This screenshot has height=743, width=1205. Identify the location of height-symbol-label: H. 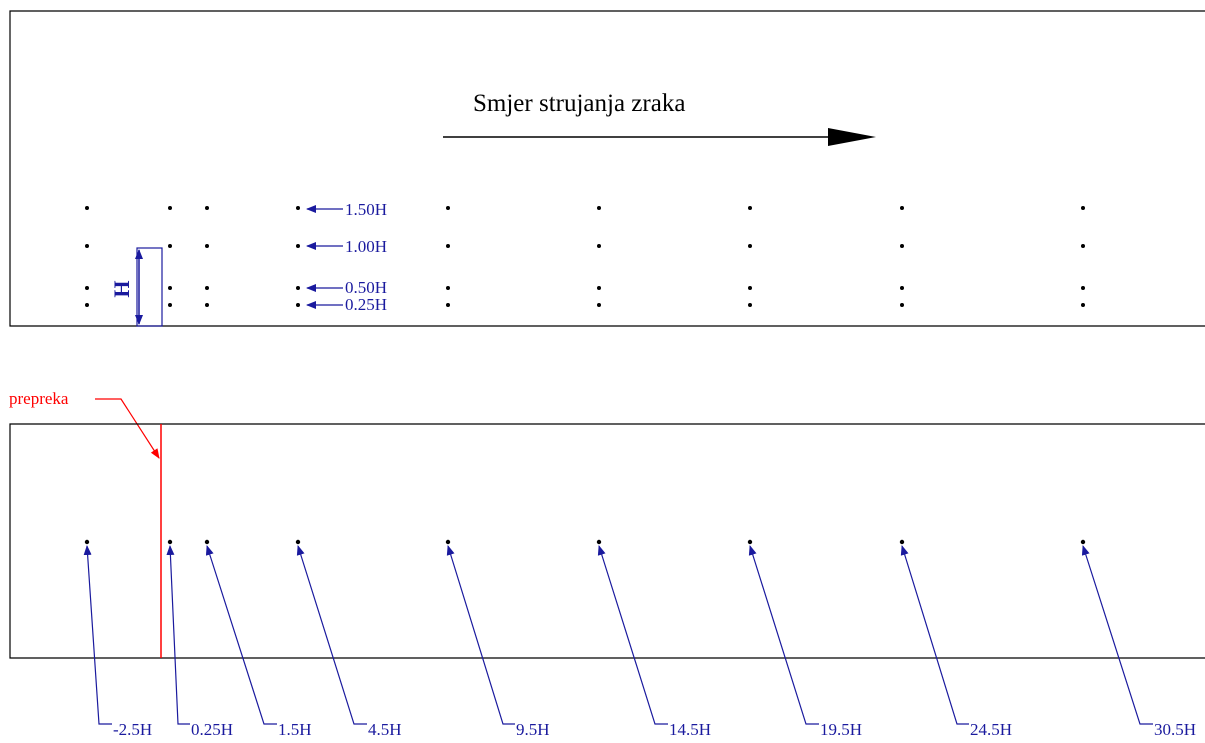
(121, 288).